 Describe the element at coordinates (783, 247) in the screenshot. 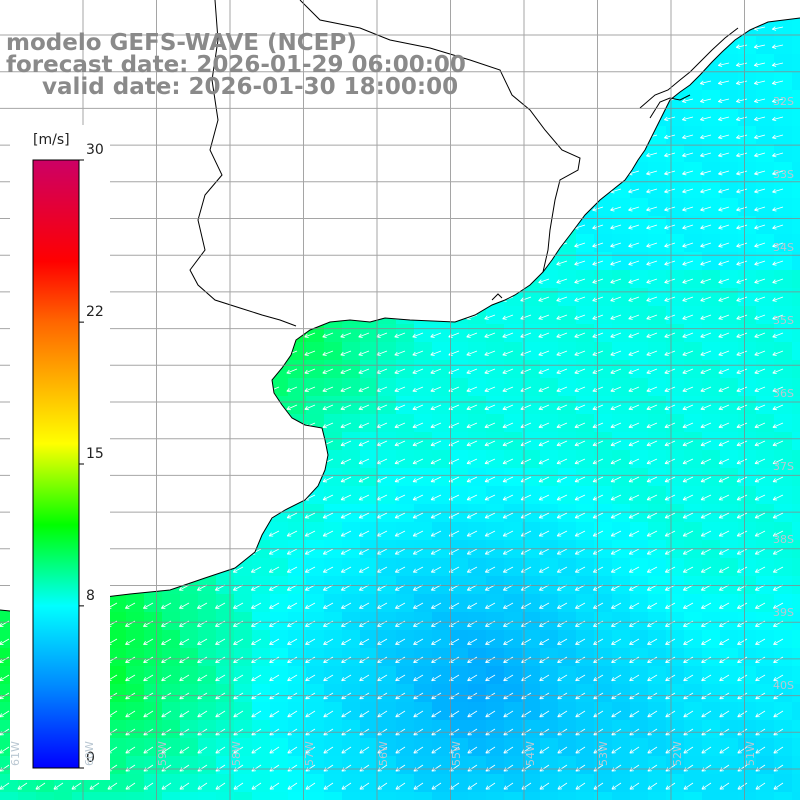

I see `latitude-label: 34S` at that location.